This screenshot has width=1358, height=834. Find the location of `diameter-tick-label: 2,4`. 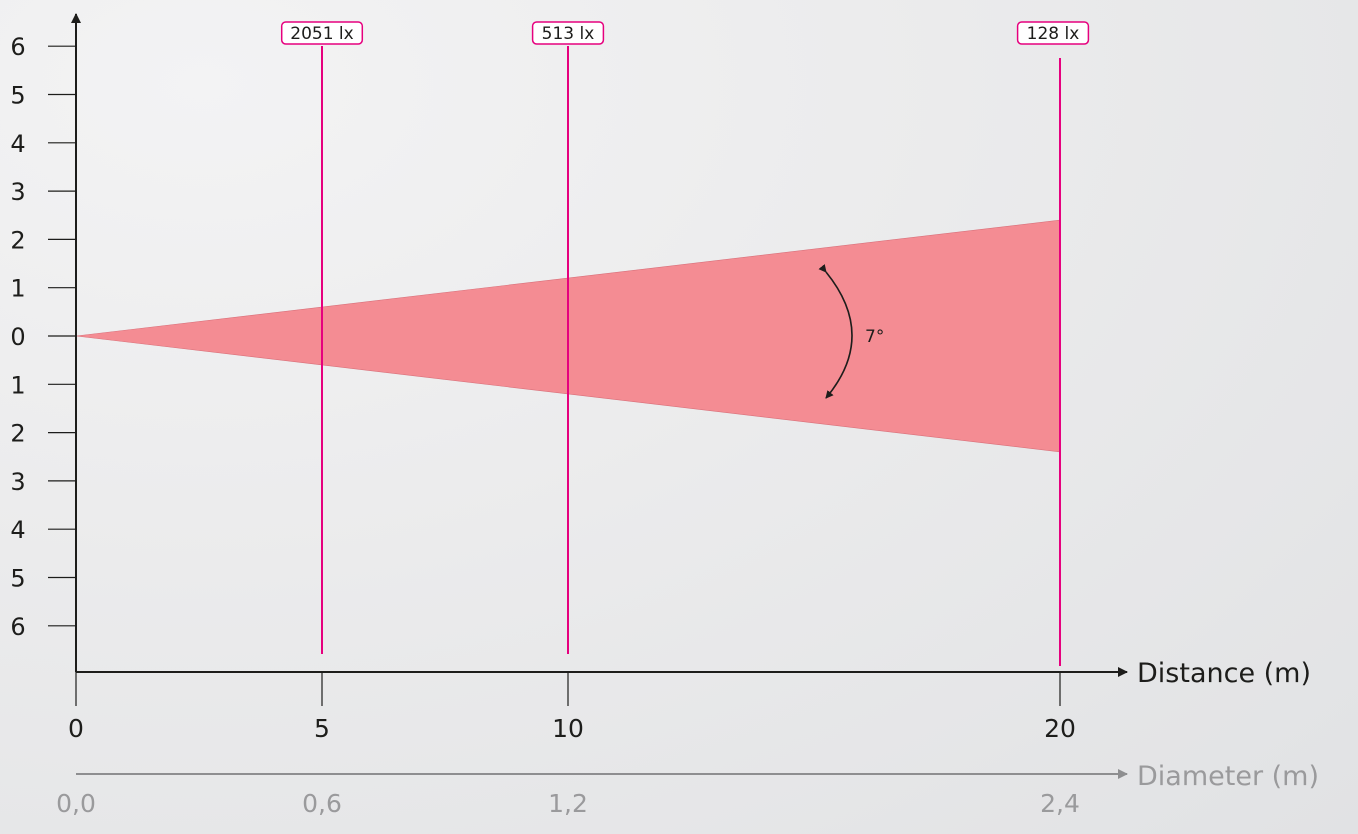

diameter-tick-label: 2,4 is located at coordinates (1060, 803).